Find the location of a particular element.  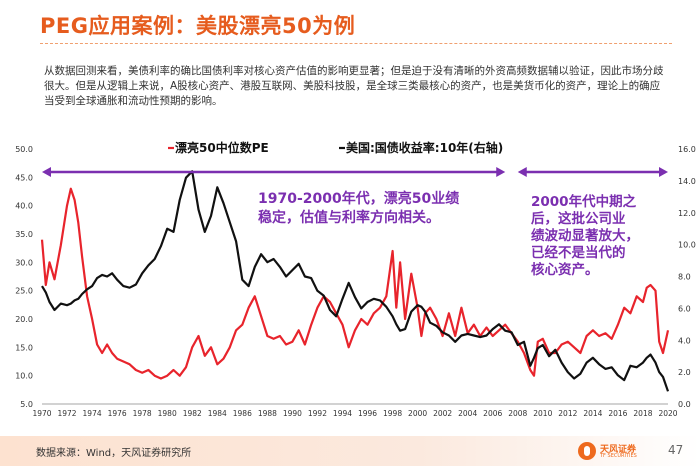

x-tick-label: 1998 is located at coordinates (392, 413).